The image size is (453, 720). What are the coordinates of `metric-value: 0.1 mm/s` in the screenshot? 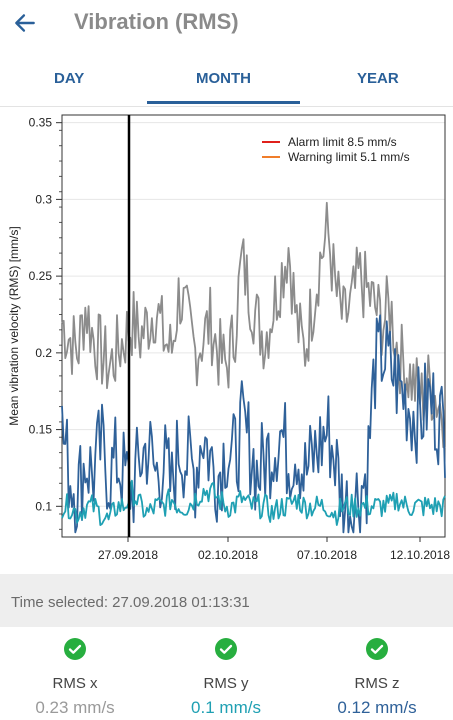 It's located at (226, 707).